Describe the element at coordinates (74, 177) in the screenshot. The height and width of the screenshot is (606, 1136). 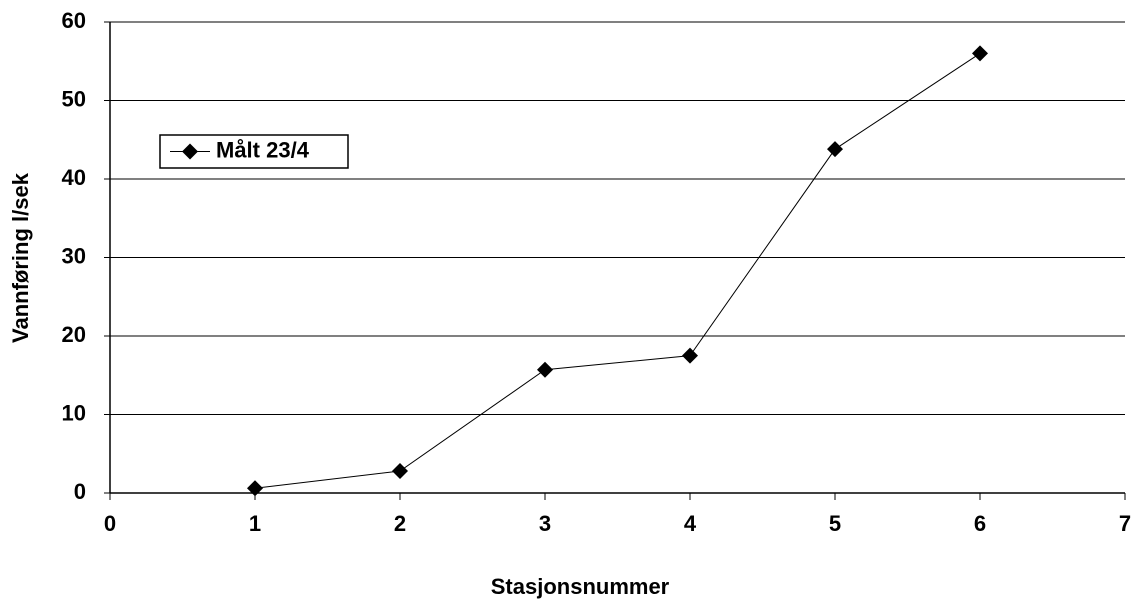
I see `y-tick-label: 40` at that location.